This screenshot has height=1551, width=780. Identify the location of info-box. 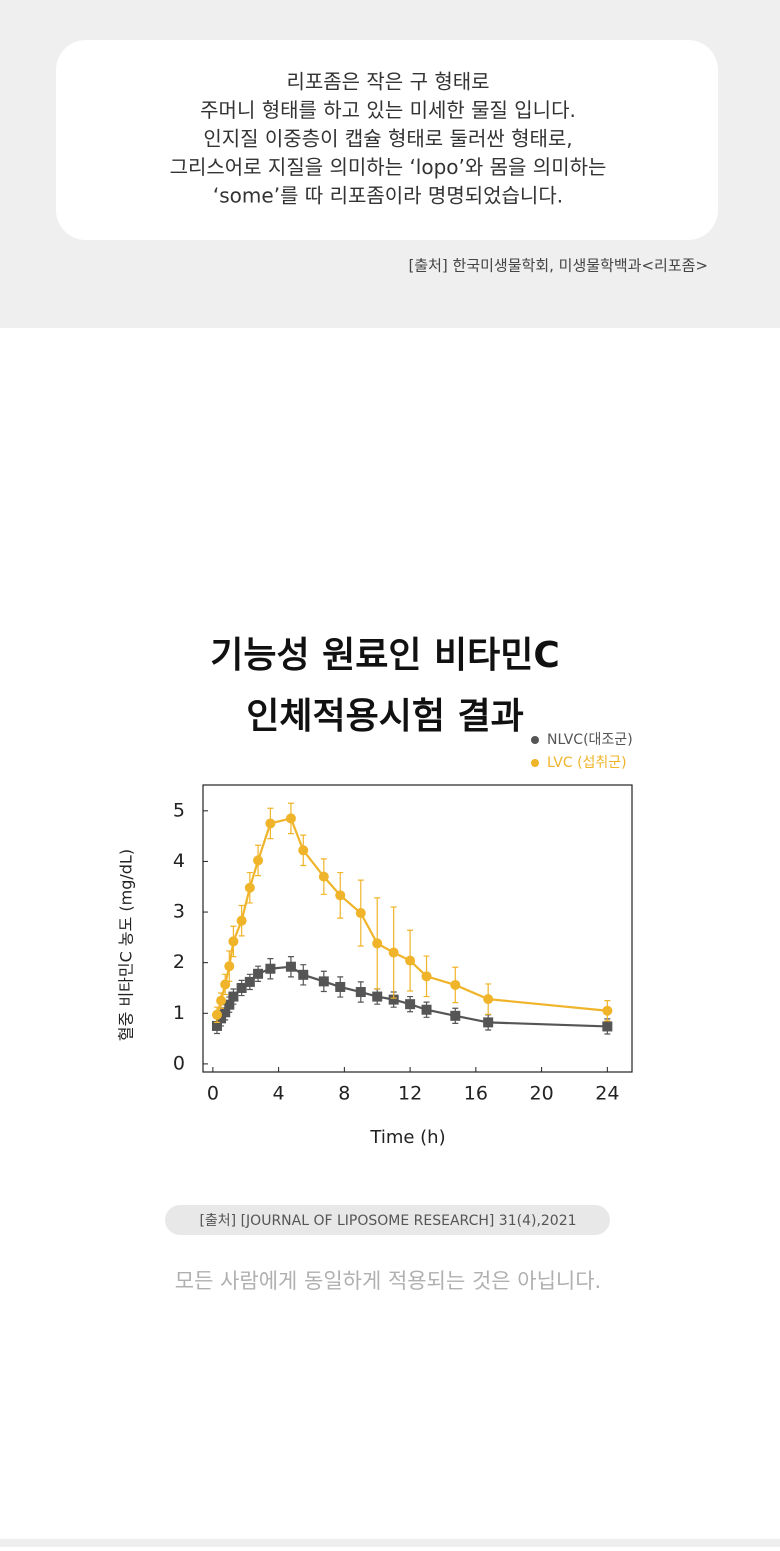
(387, 140).